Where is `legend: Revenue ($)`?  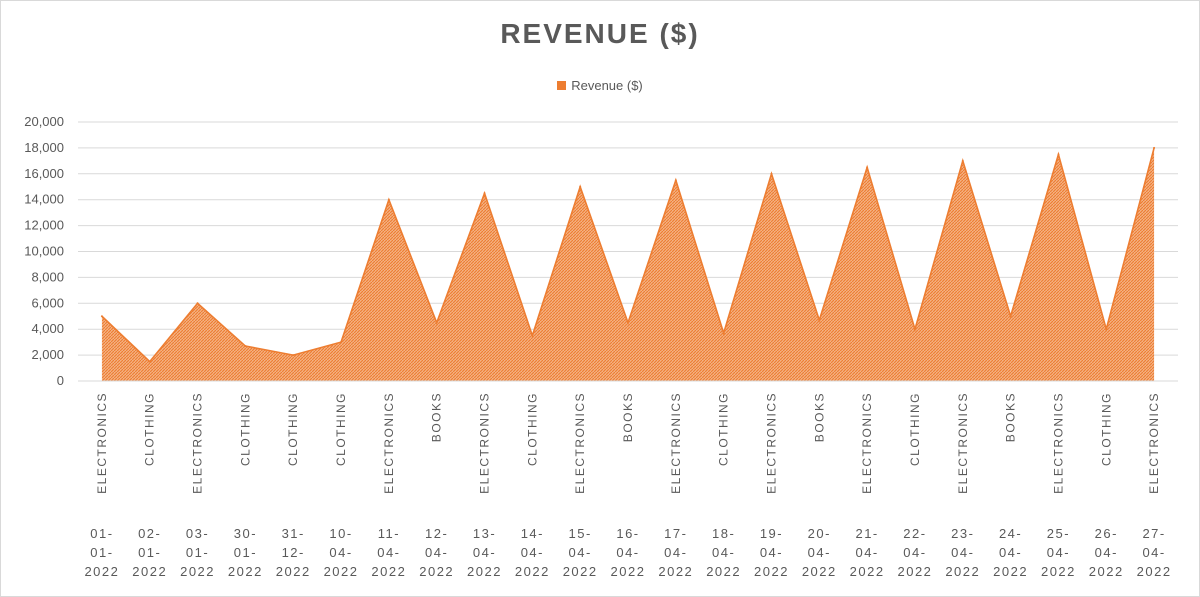
legend: Revenue ($) is located at coordinates (600, 85).